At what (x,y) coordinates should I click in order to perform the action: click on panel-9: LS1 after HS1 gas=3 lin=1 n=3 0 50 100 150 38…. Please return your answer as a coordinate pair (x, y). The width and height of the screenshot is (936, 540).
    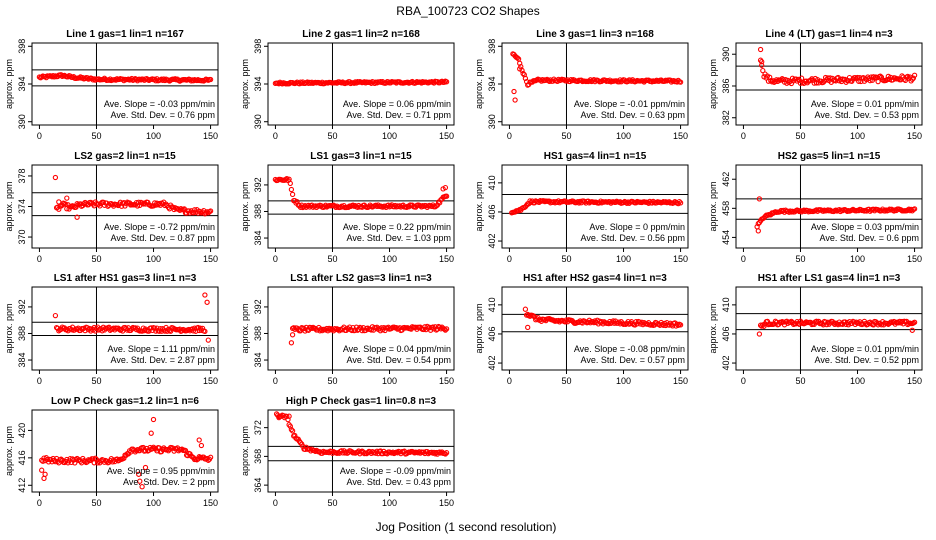
    Looking at the image, I should click on (111, 329).